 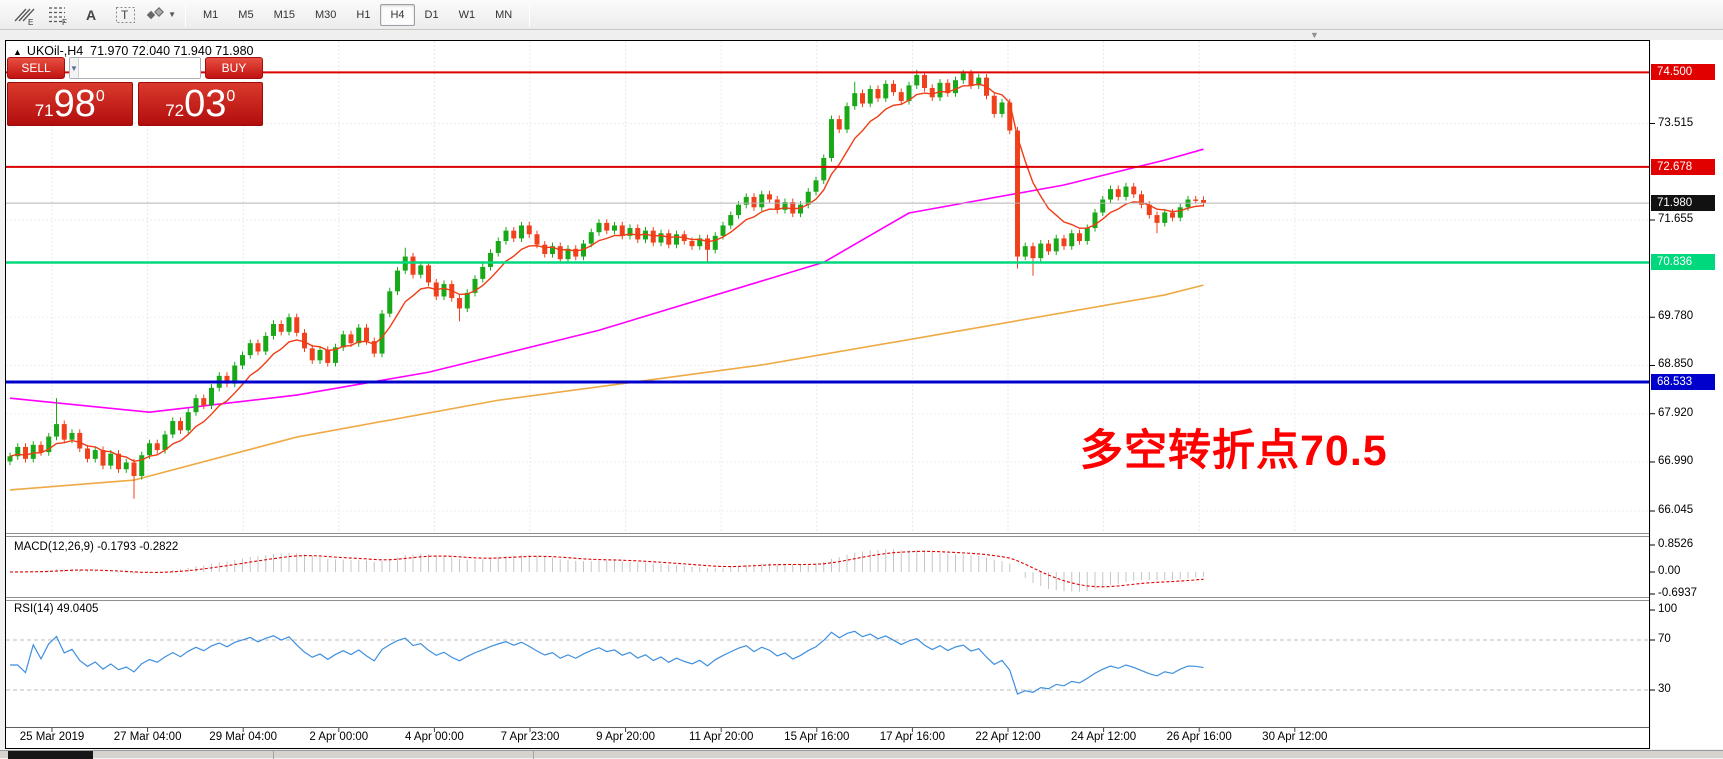 What do you see at coordinates (52, 737) in the screenshot?
I see `time-axis-label: 25 Mar 2019` at bounding box center [52, 737].